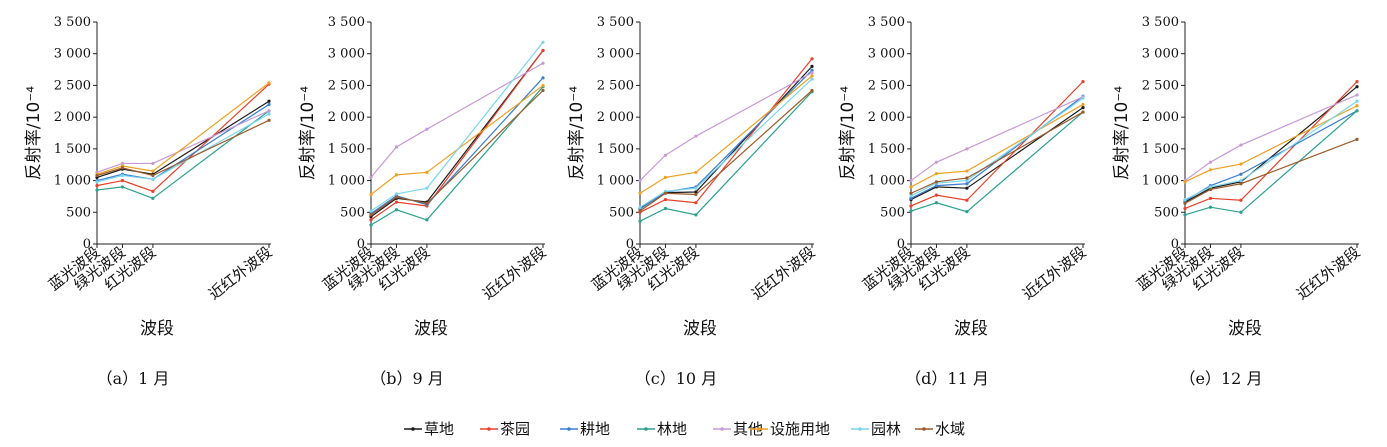  What do you see at coordinates (346, 149) in the screenshot?
I see `y-tick-label: 1 500` at bounding box center [346, 149].